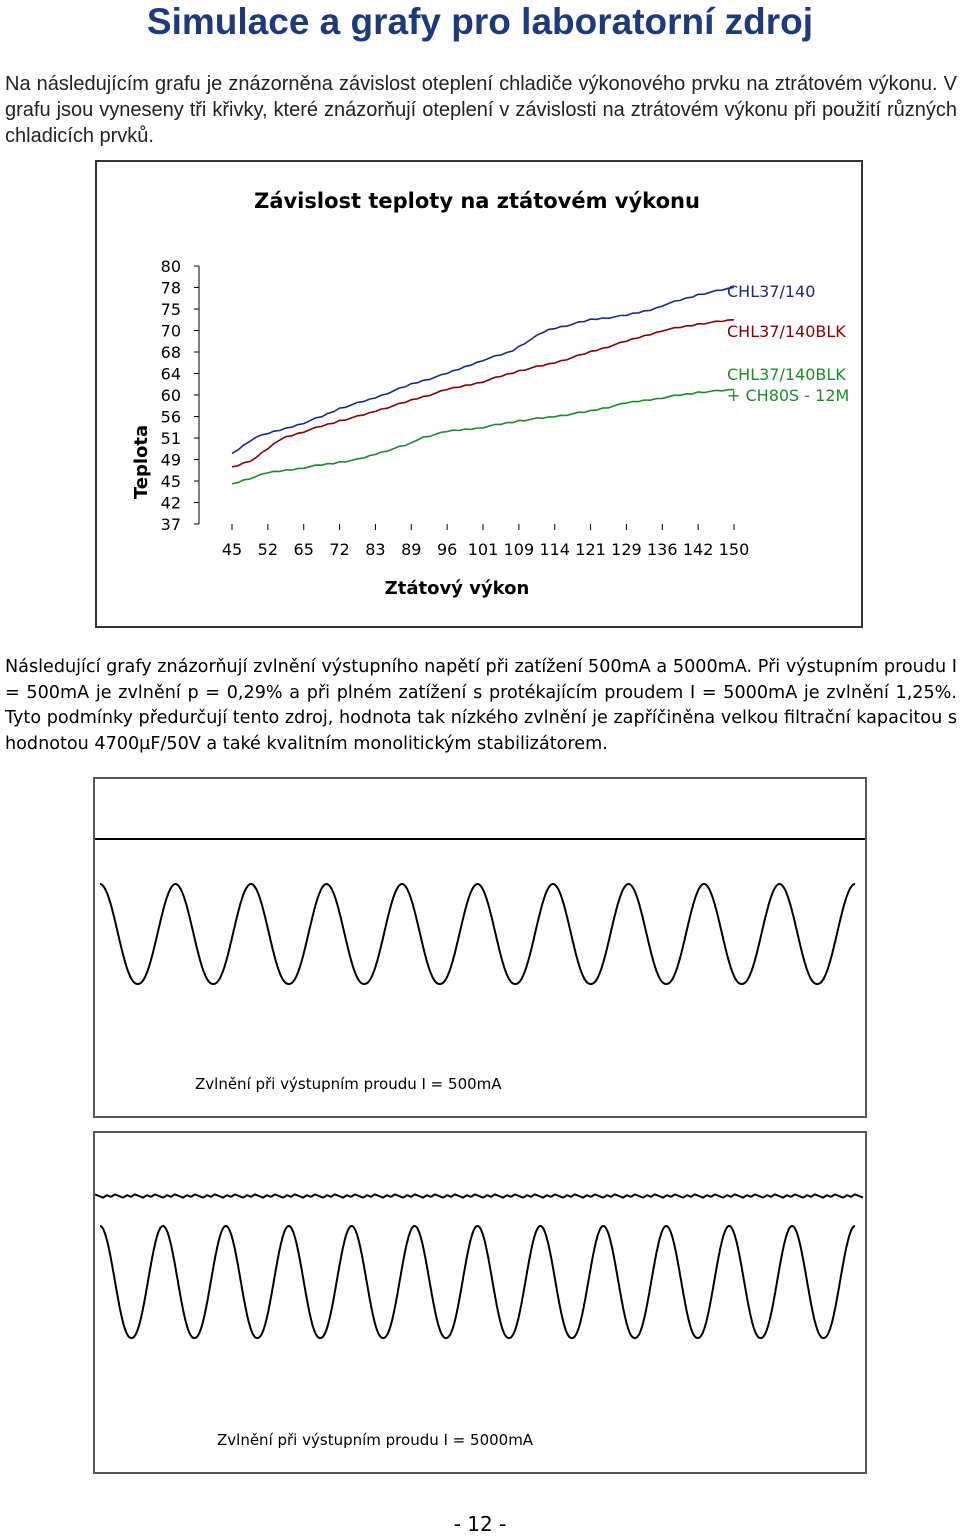  Describe the element at coordinates (480, 21) in the screenshot. I see `page-title: Simulace a grafy pro laboratorní zdroj` at that location.